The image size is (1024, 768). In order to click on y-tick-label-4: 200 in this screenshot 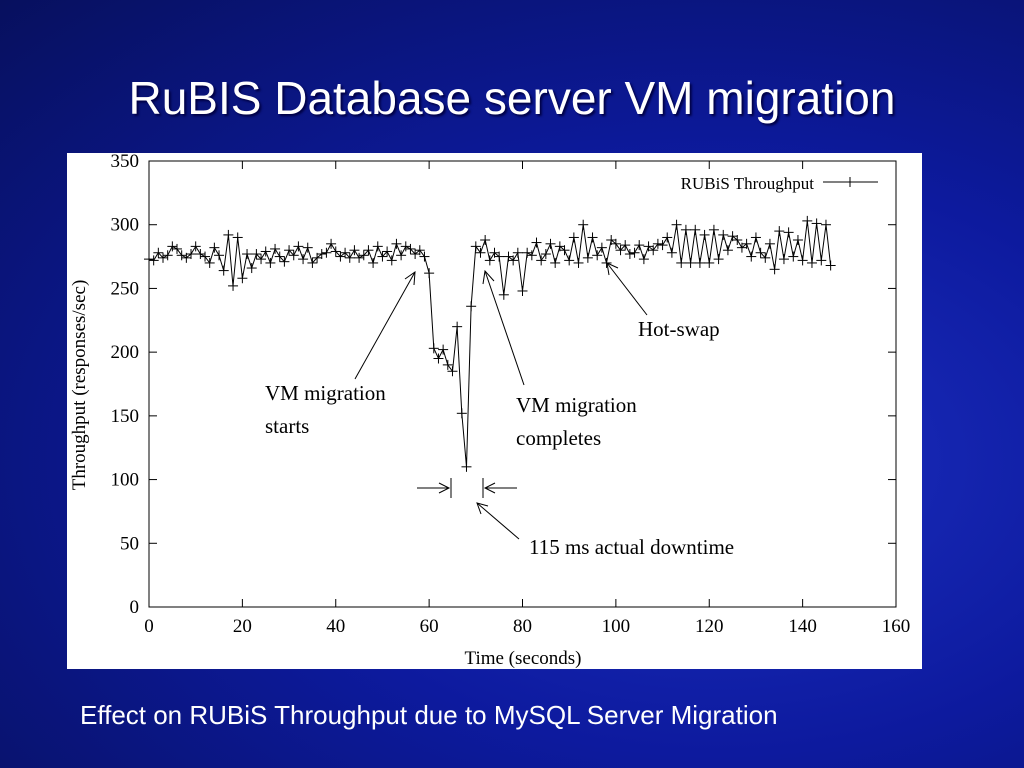, I will do `click(125, 352)`.